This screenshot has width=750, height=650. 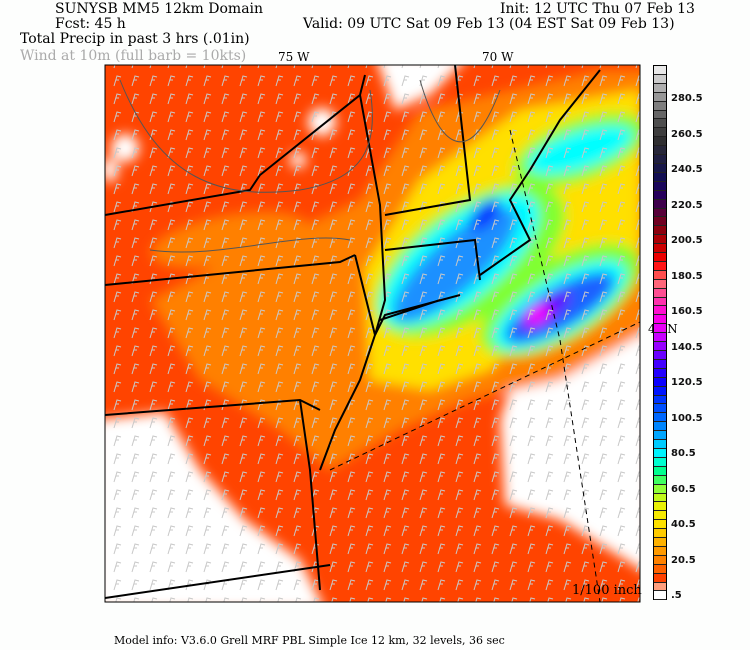 What do you see at coordinates (597, 9) in the screenshot?
I see `init-time: Init: 12 UTC Thu 07 Feb 13` at bounding box center [597, 9].